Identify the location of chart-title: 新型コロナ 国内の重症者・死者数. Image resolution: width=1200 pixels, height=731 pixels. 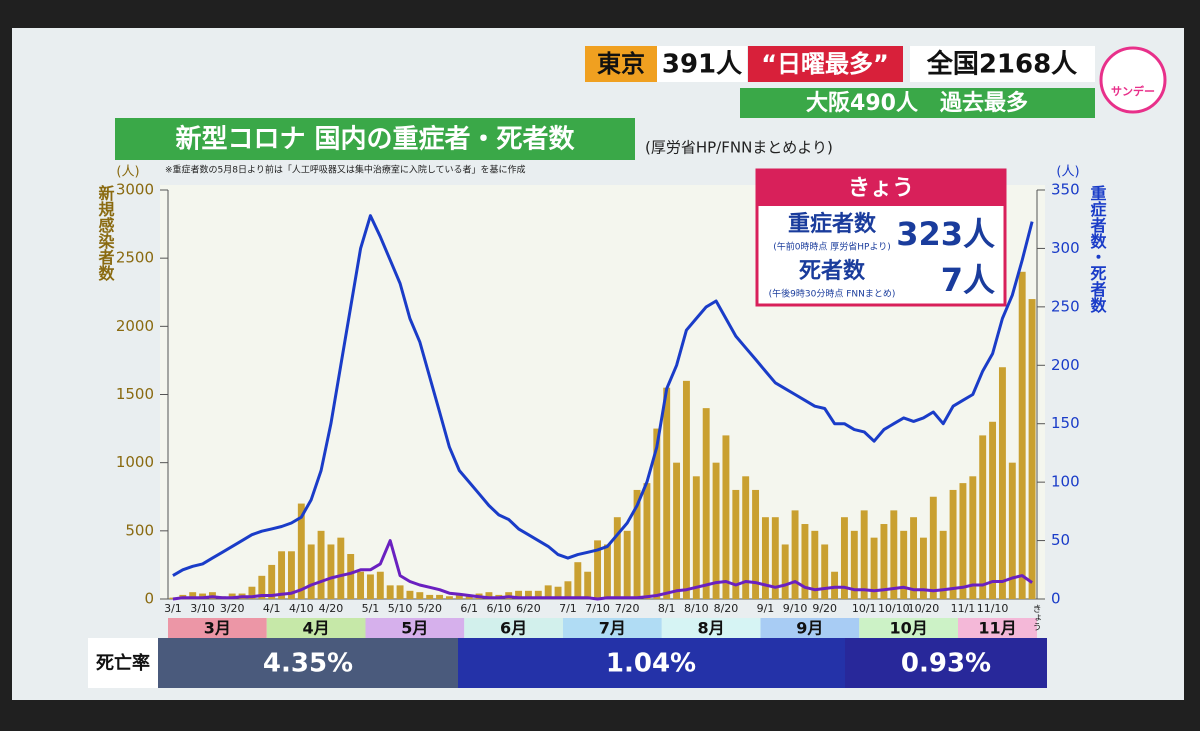
(375, 139).